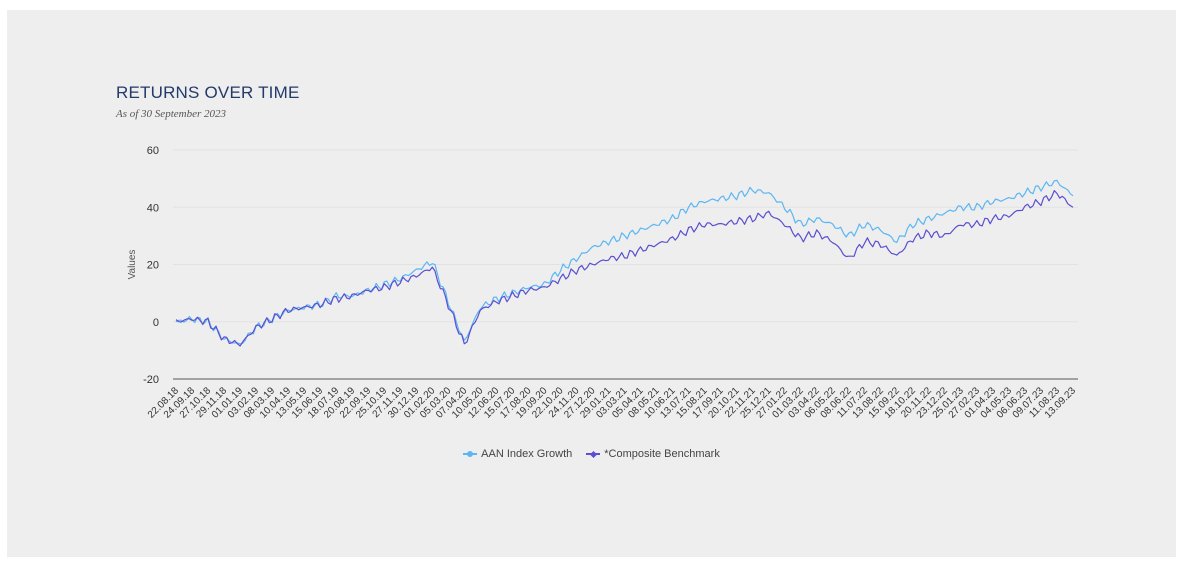  I want to click on chart-legend: AAN Index Growth *Composite Benchmark, so click(591, 455).